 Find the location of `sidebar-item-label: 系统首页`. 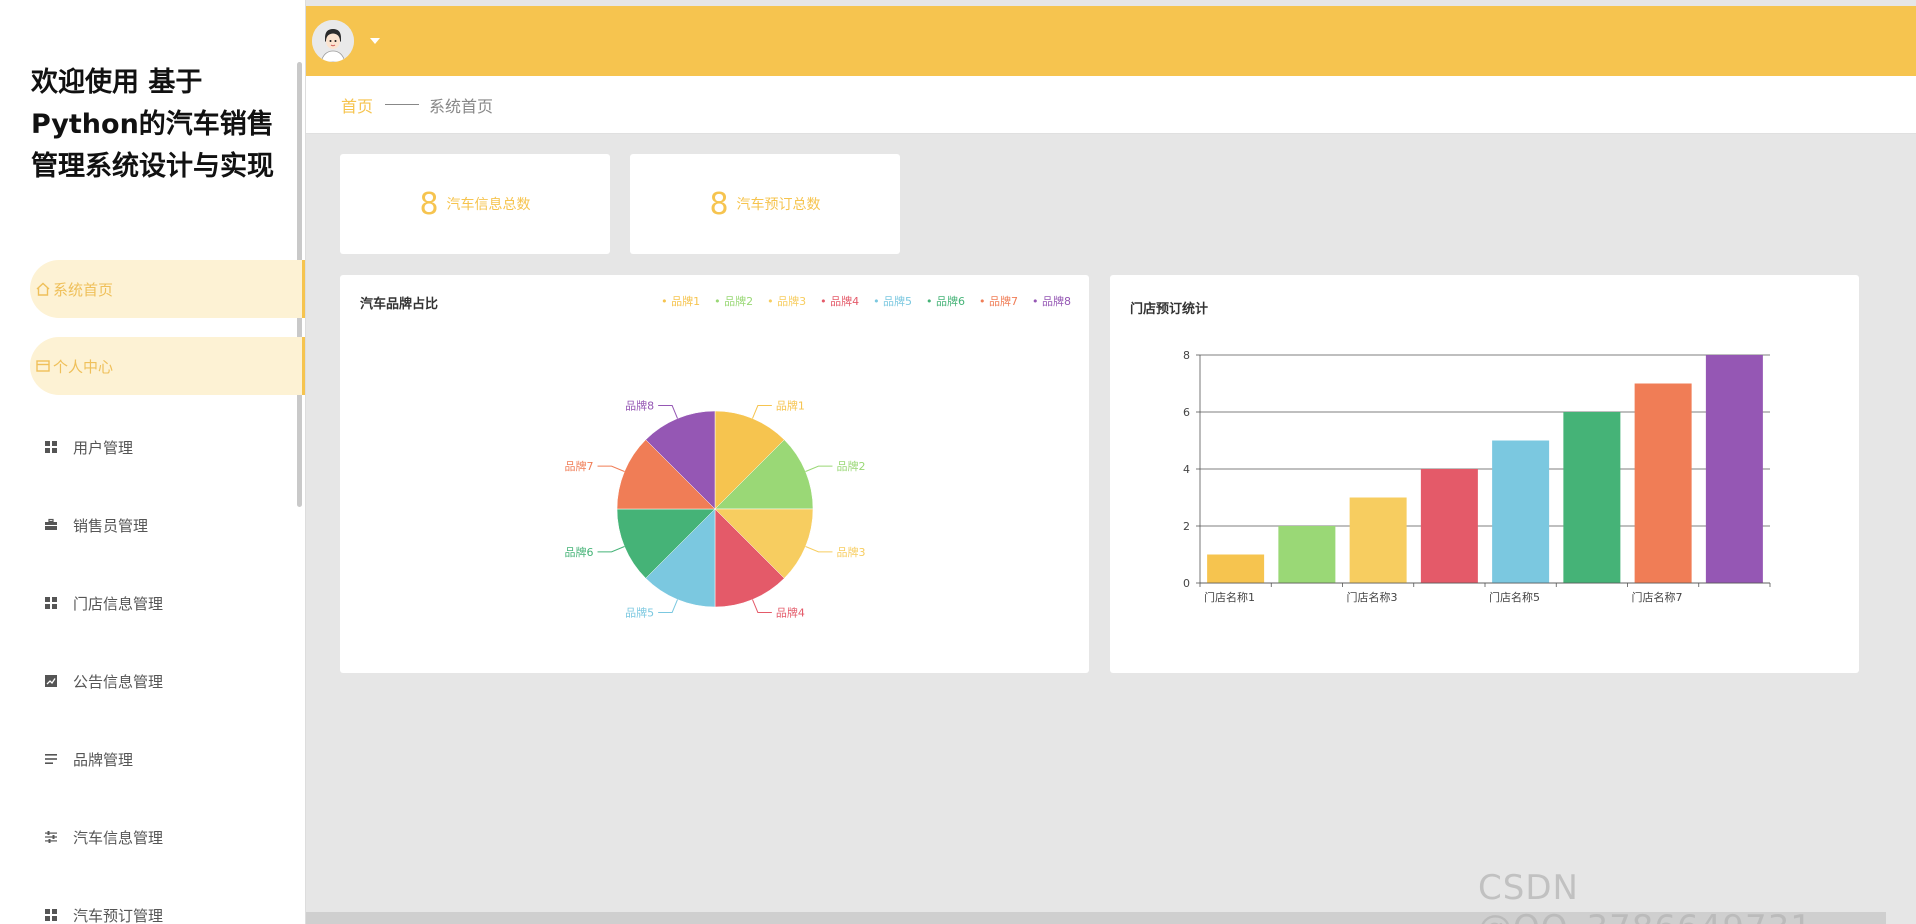

sidebar-item-label: 系统首页 is located at coordinates (83, 289).